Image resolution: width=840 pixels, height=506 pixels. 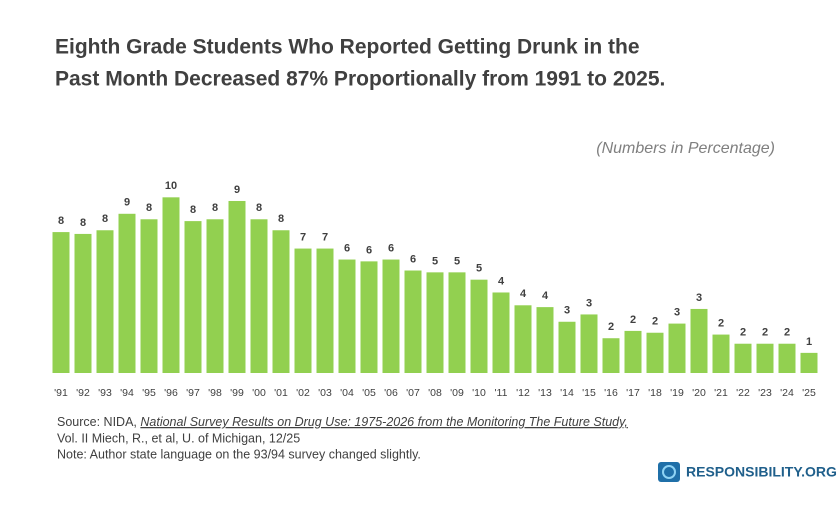 I want to click on x-tick-label: '22, so click(x=743, y=393).